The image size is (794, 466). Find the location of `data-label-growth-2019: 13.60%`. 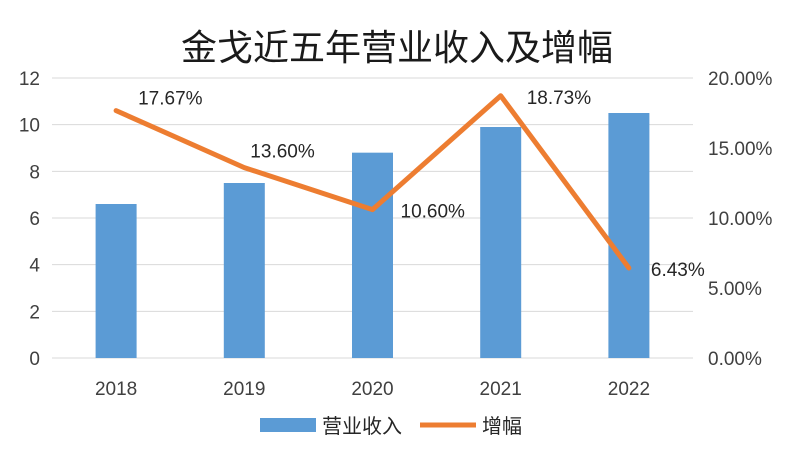

data-label-growth-2019: 13.60% is located at coordinates (282, 152).